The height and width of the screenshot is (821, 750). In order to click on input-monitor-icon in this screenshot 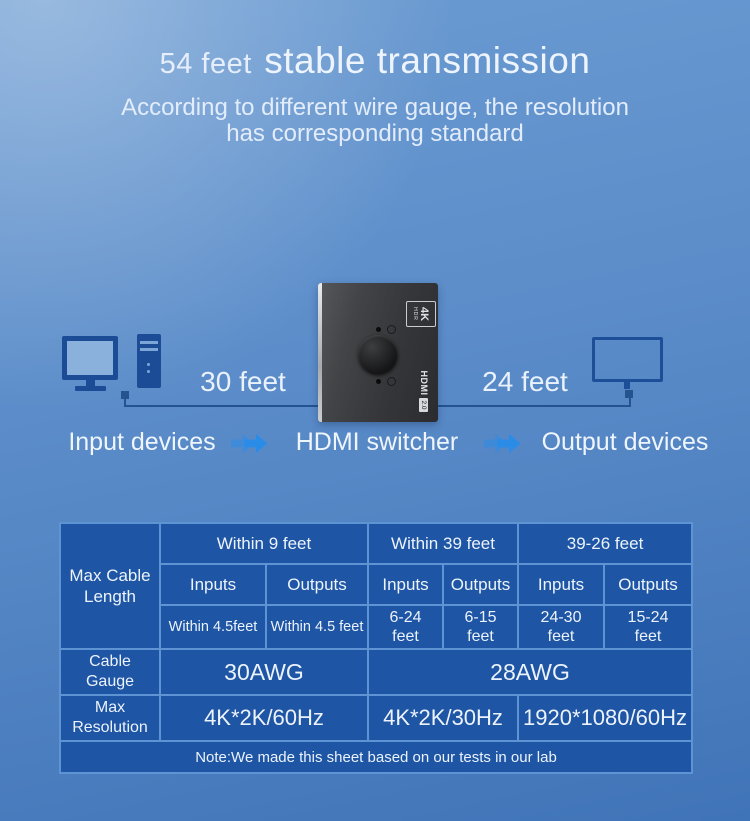, I will do `click(90, 358)`.